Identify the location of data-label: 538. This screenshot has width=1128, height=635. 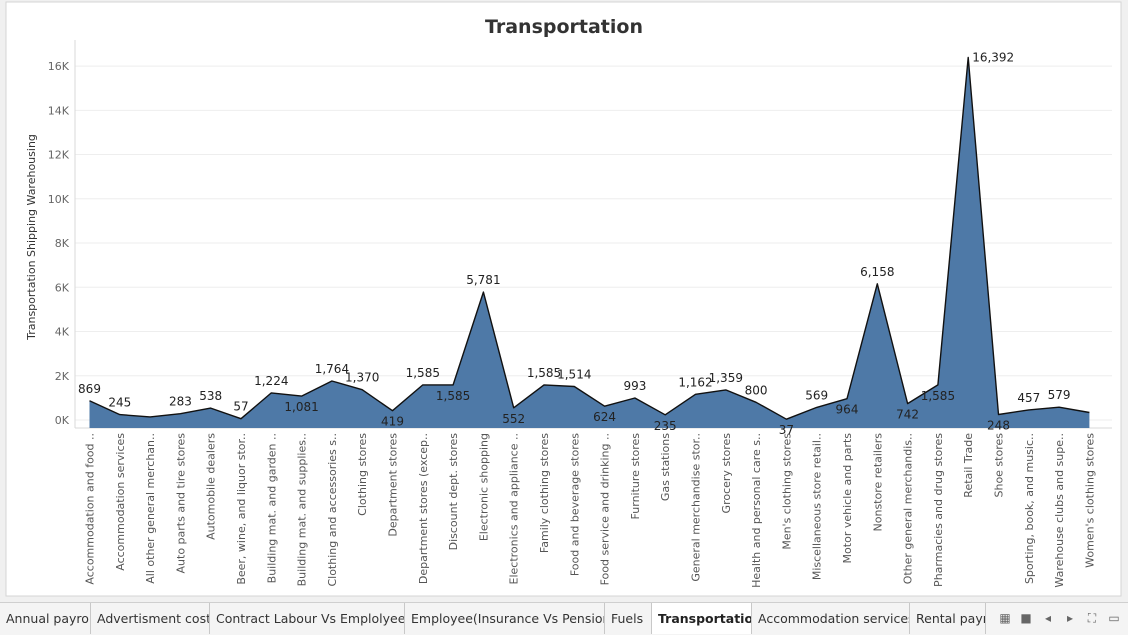
(210, 396).